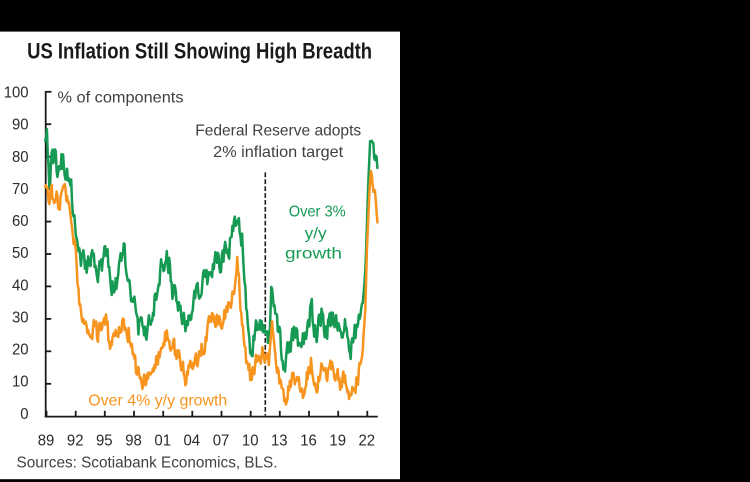  What do you see at coordinates (20, 221) in the screenshot?
I see `svg-text: 60` at bounding box center [20, 221].